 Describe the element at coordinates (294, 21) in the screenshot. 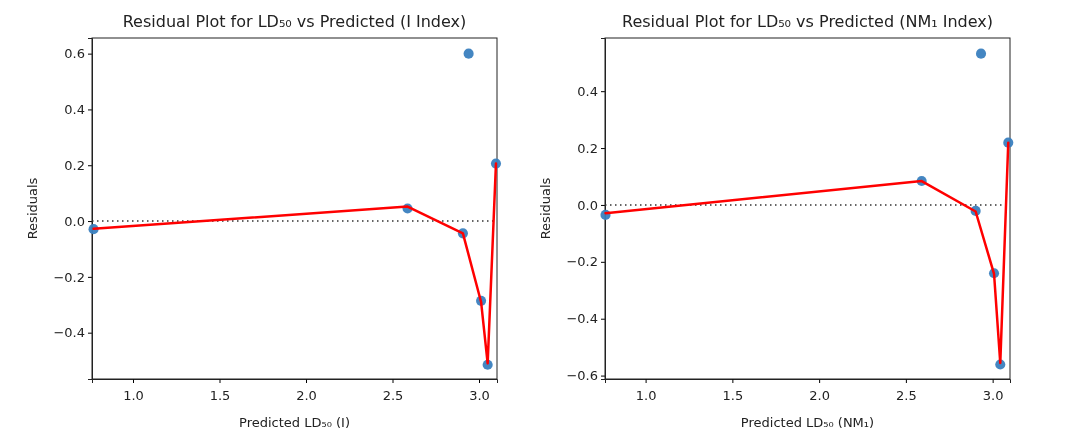

I see `chart-title: Residual Plot for LD₅₀ vs Predicted (I Index)` at that location.